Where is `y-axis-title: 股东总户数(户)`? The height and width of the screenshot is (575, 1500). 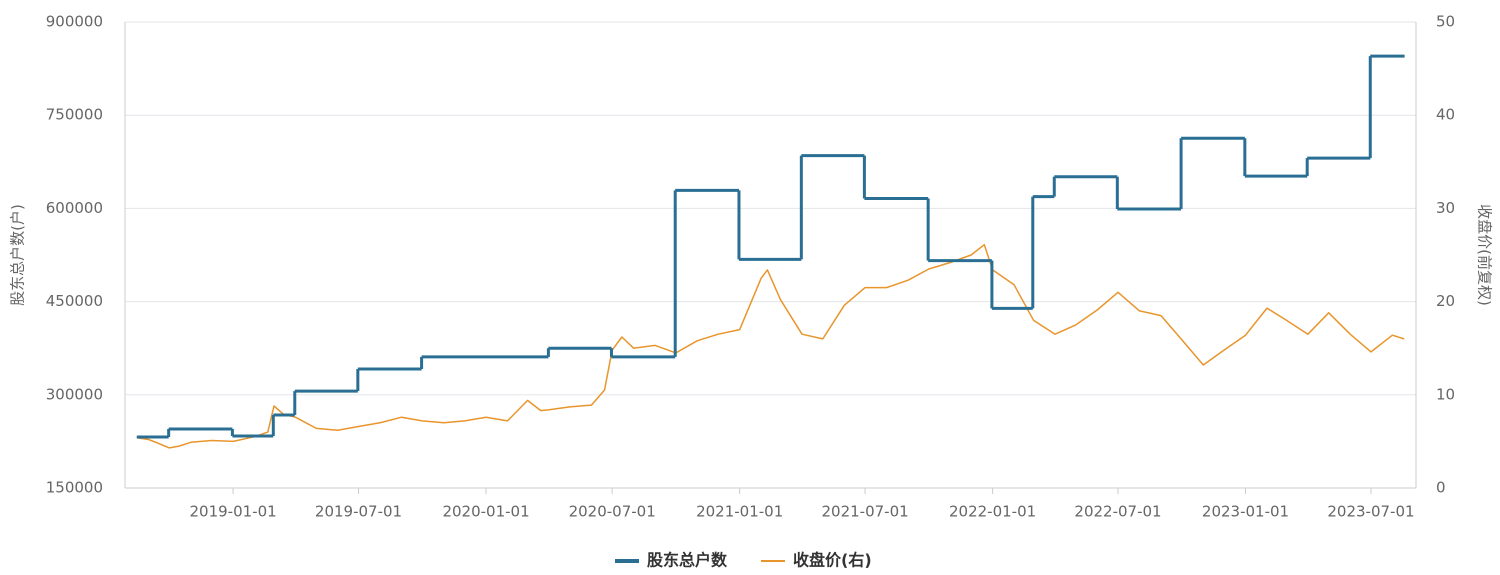
y-axis-title: 股东总户数(户) is located at coordinates (18, 255).